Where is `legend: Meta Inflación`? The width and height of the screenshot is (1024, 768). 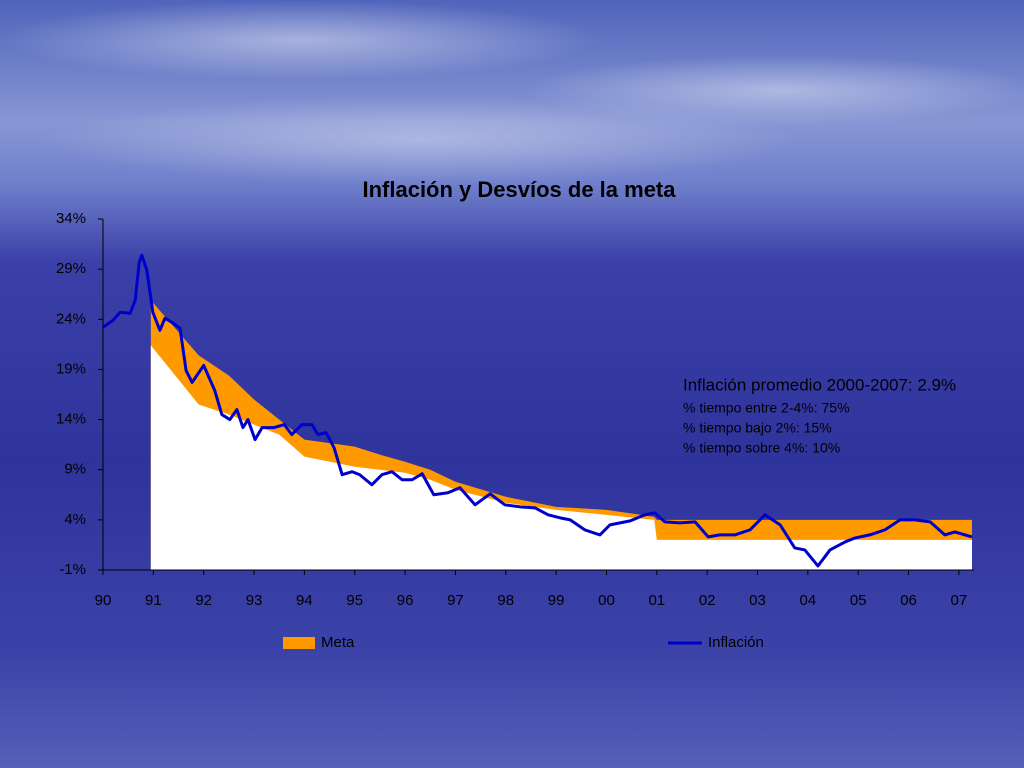
legend: Meta Inflación is located at coordinates (523, 642).